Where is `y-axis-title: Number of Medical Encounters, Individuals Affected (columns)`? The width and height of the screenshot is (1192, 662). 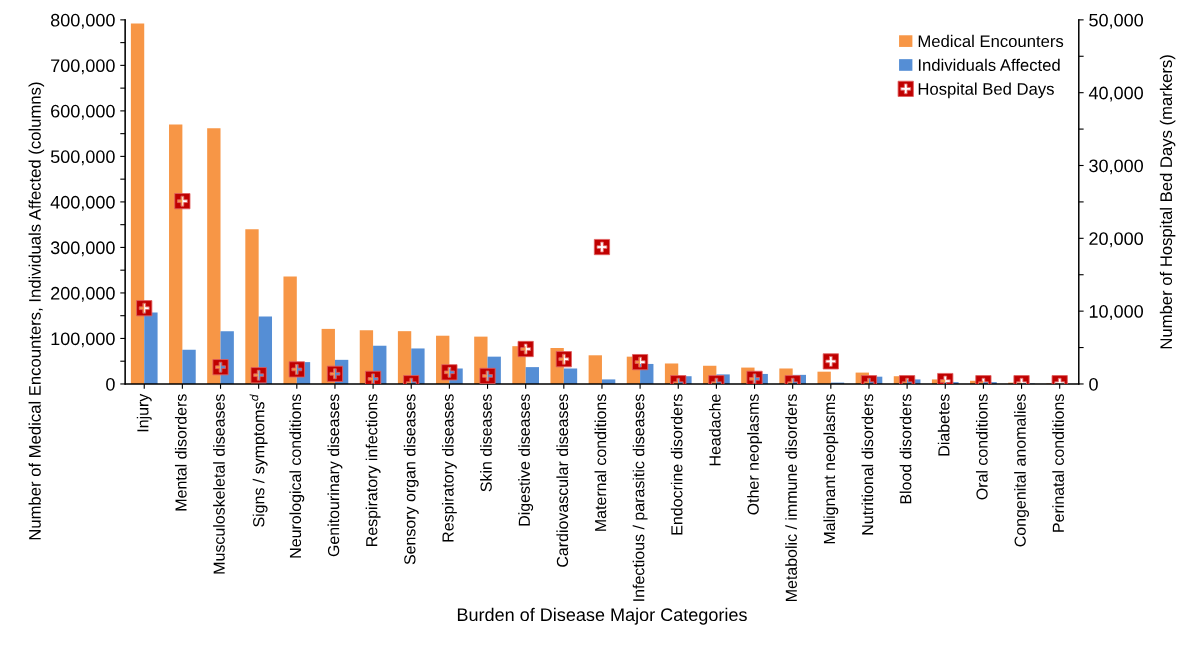
y-axis-title: Number of Medical Encounters, Individuals Affected (columns) is located at coordinates (36, 311).